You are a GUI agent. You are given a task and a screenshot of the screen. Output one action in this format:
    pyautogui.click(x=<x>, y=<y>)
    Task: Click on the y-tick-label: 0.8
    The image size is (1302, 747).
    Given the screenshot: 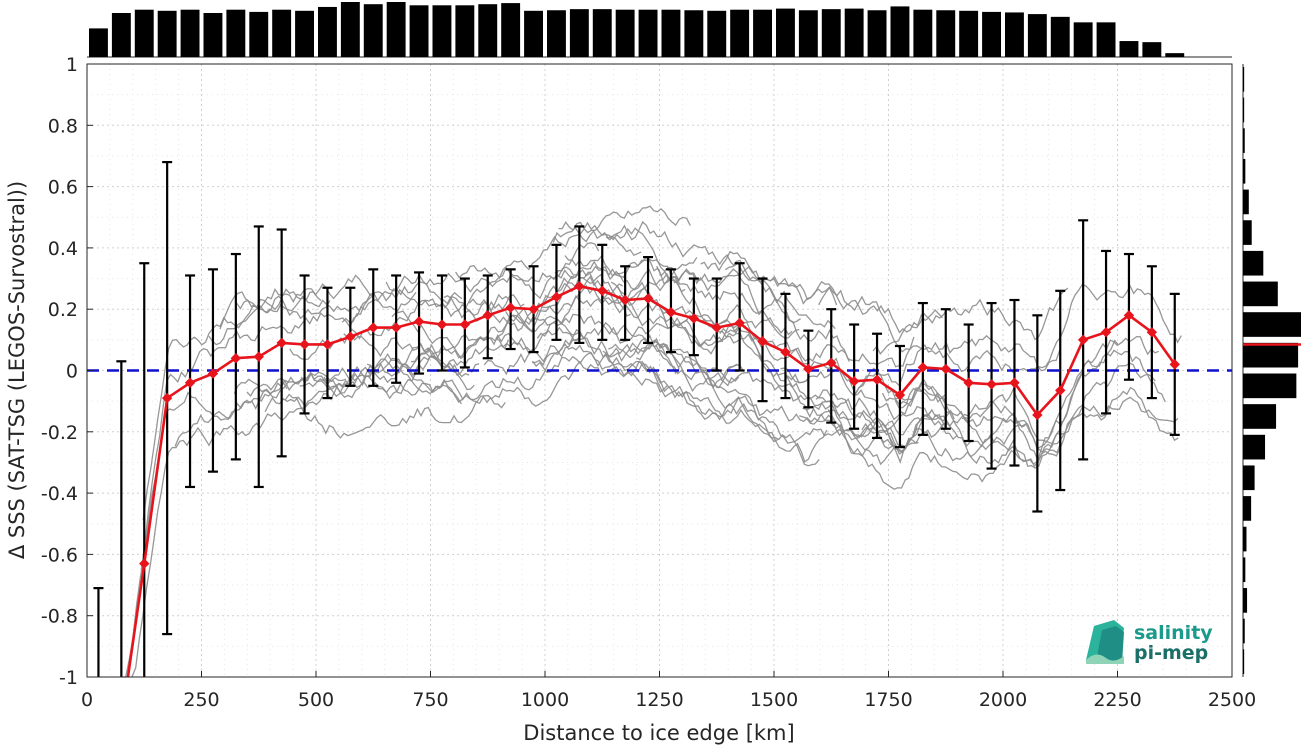 What is the action you would take?
    pyautogui.click(x=63, y=126)
    